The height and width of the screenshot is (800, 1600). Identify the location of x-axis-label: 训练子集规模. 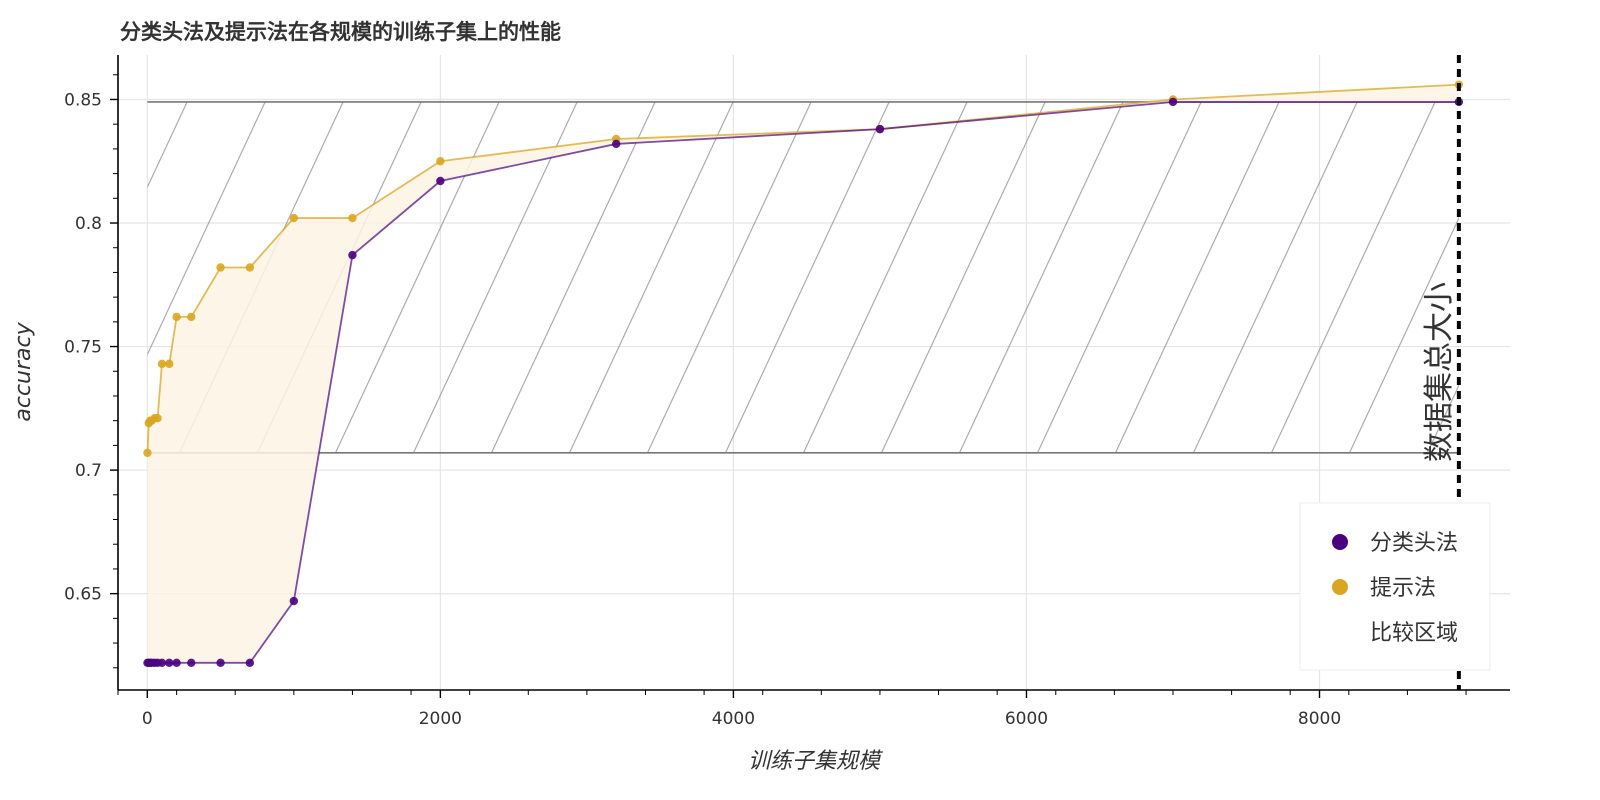
(815, 761).